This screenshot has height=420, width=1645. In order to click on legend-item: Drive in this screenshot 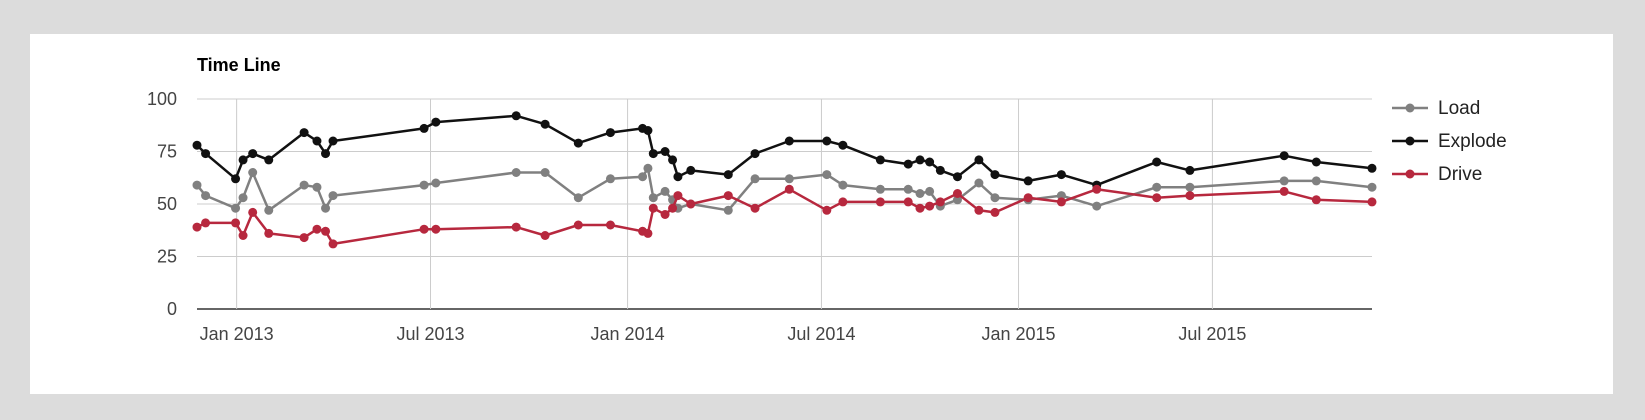, I will do `click(1437, 174)`.